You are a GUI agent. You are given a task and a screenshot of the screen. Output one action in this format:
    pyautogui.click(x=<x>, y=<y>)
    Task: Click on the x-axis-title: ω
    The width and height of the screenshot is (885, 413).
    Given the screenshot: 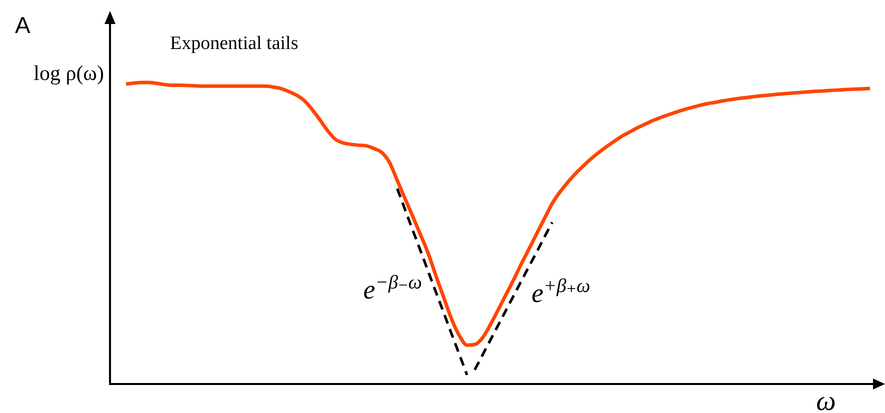 What is the action you would take?
    pyautogui.click(x=826, y=399)
    